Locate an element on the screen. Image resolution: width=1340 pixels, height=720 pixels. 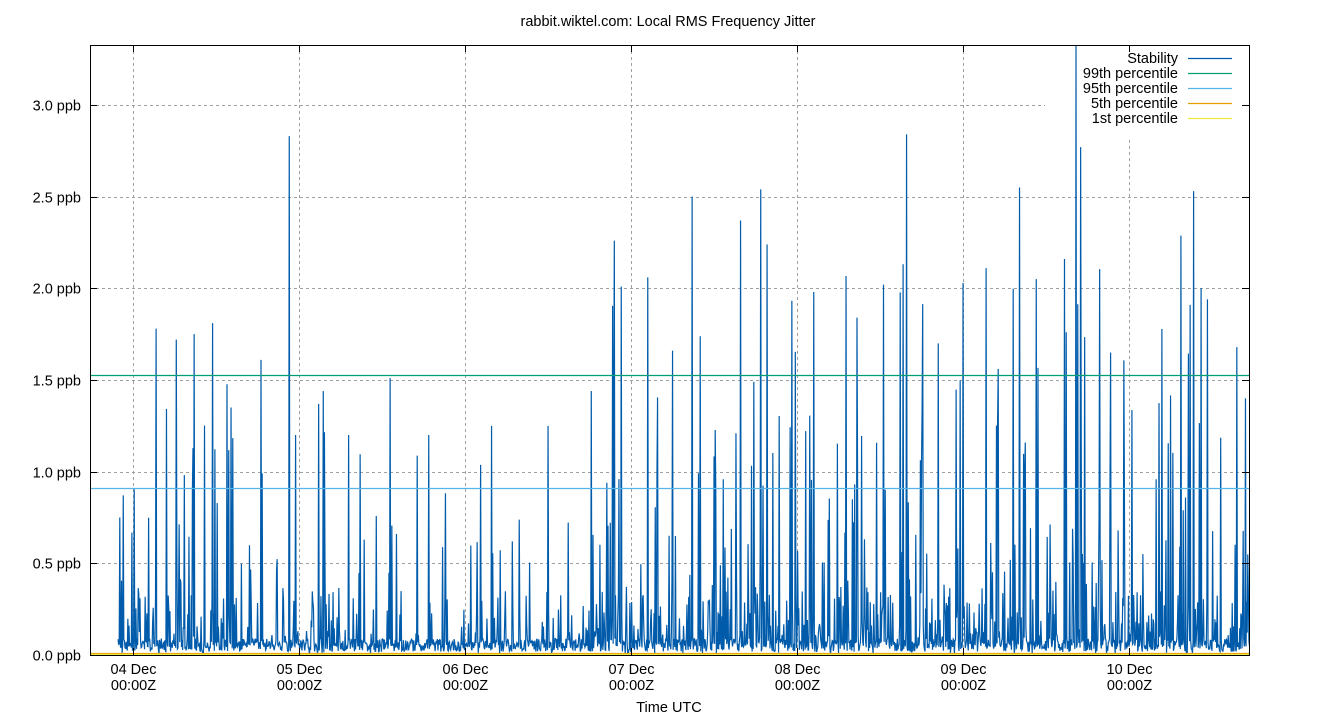
x-tick-date: 09 Dec is located at coordinates (964, 670).